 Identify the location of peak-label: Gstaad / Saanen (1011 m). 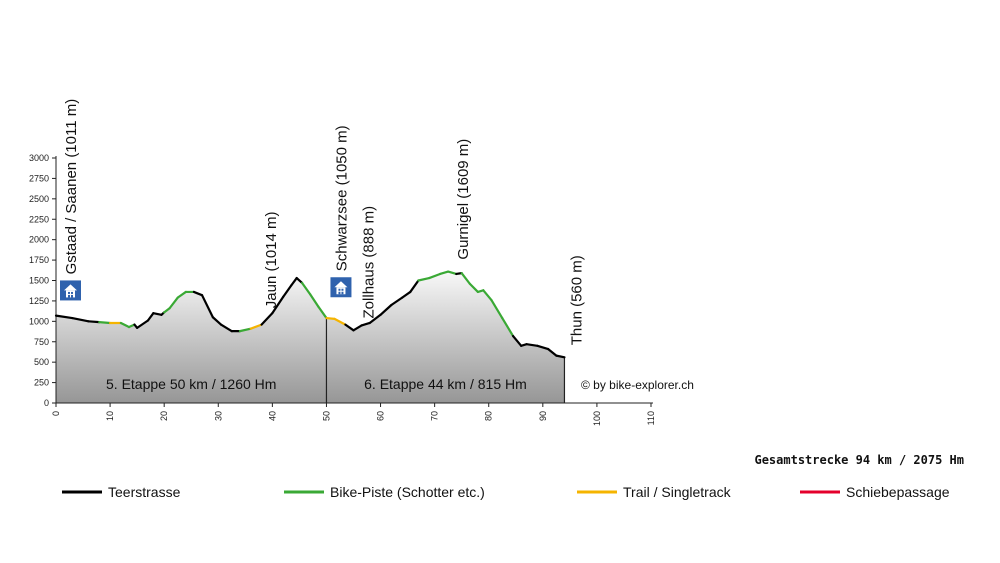
(71, 187).